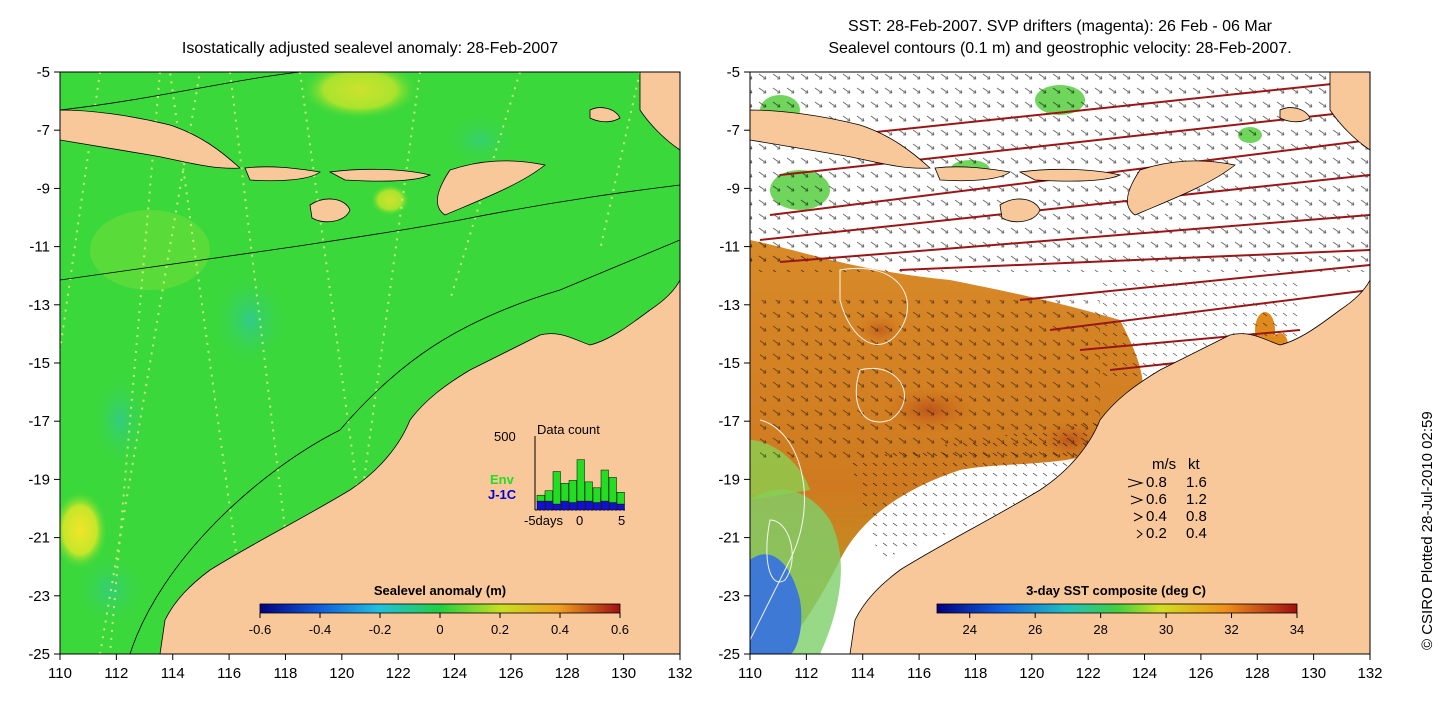  I want to click on velocity-legend-kt: 1.6, so click(1196, 482).